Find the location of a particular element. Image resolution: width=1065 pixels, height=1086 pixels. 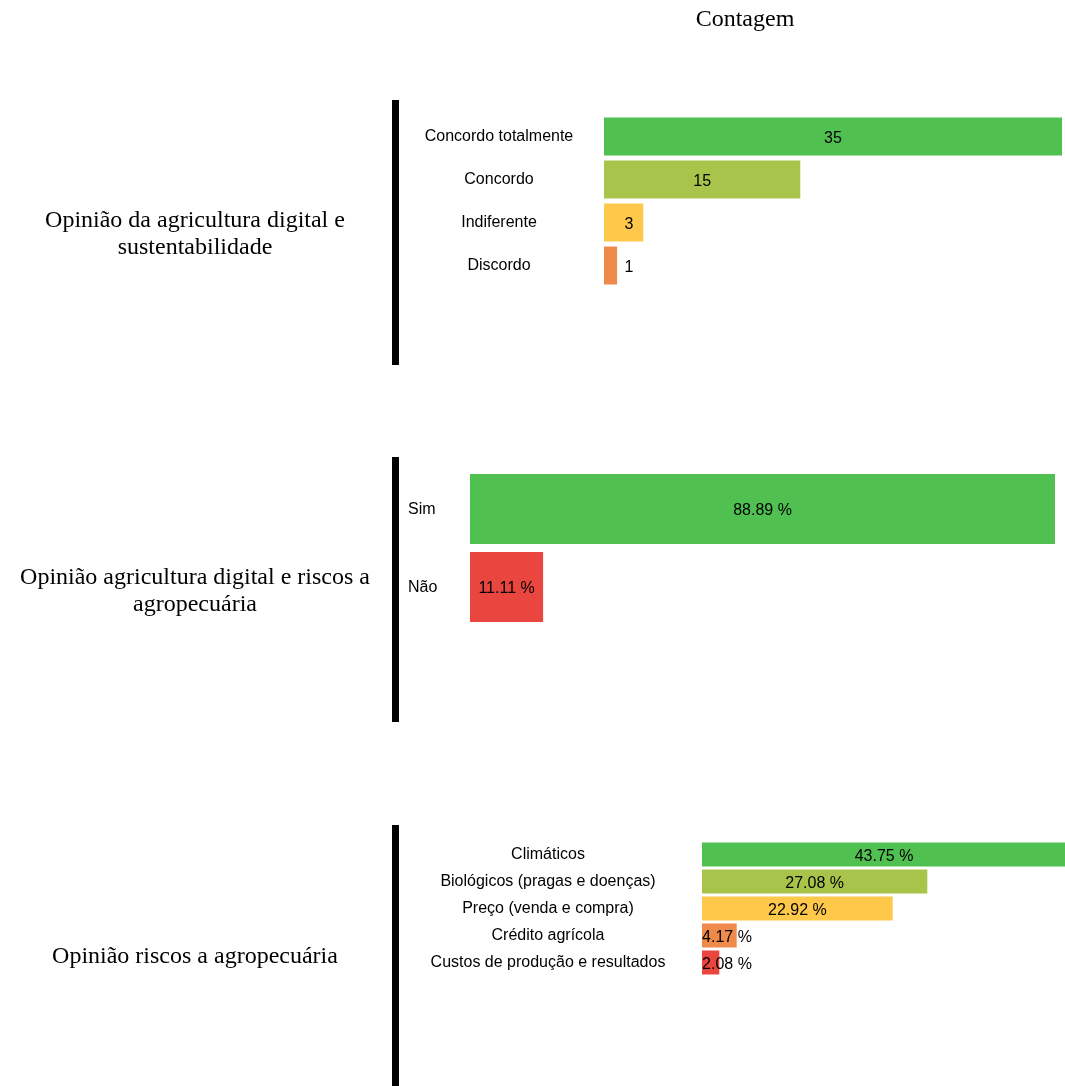

data-label: 3 is located at coordinates (629, 223).